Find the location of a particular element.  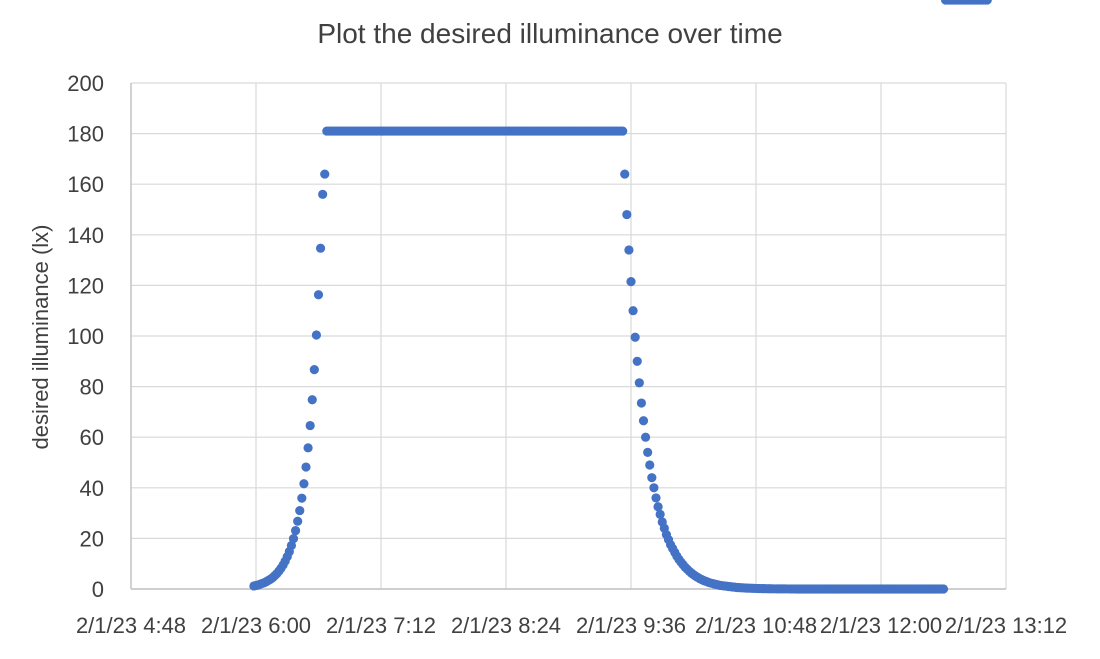

y-tick-label: 120 is located at coordinates (85, 285).